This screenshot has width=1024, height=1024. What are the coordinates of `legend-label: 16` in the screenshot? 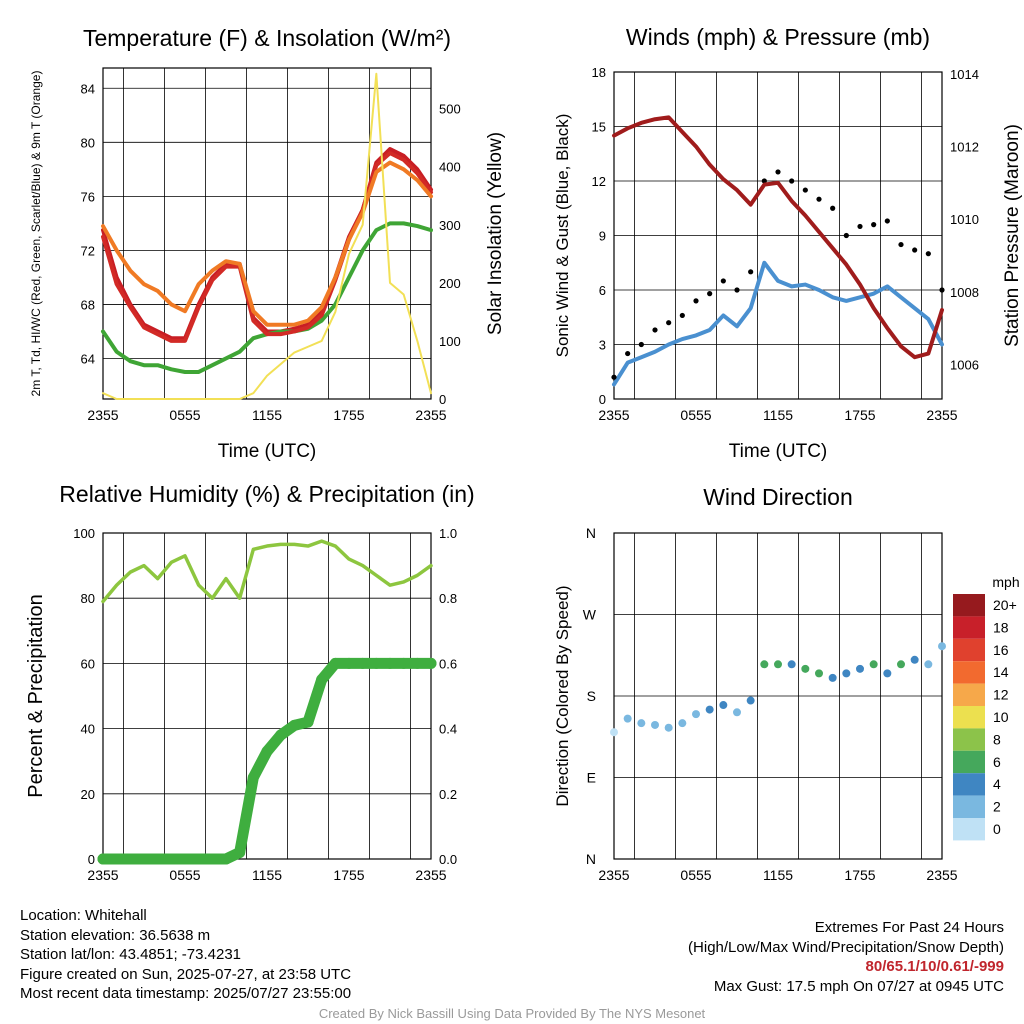 It's located at (1001, 650).